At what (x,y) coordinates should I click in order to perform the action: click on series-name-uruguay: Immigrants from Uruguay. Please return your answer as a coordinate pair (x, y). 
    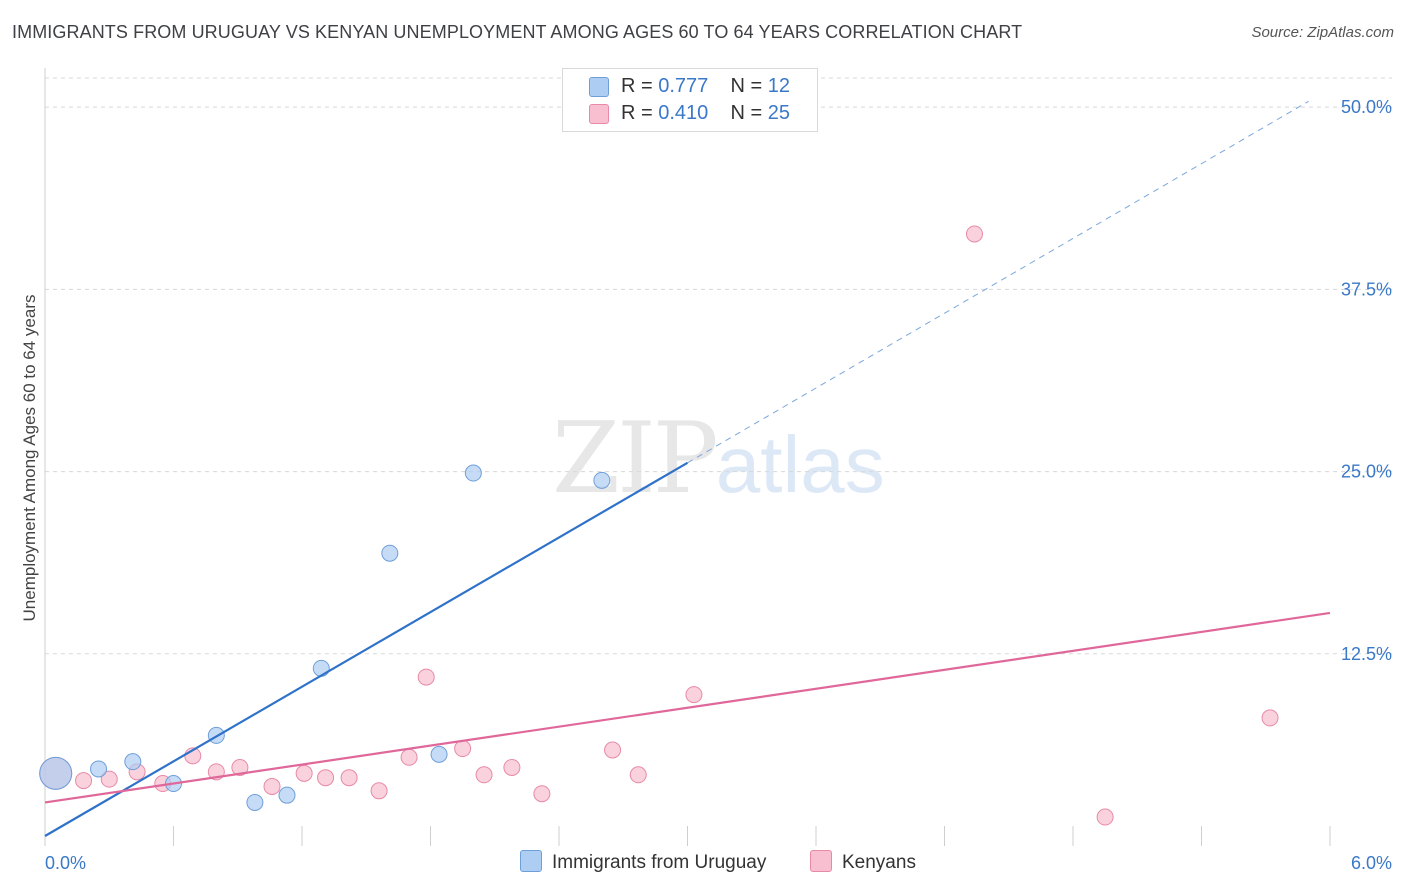
    Looking at the image, I should click on (659, 862).